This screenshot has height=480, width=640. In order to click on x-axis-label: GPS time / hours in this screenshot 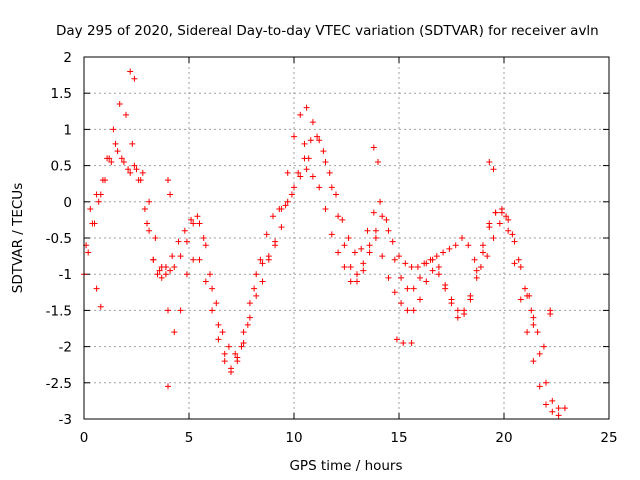, I will do `click(345, 466)`.